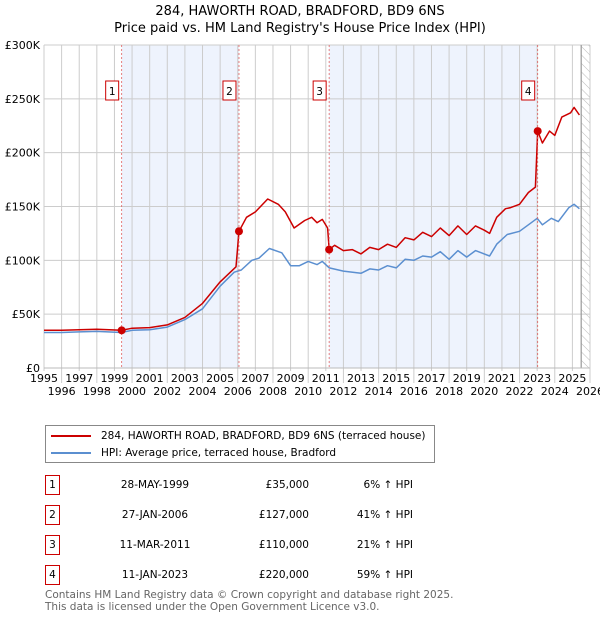  What do you see at coordinates (384, 545) in the screenshot?
I see `sale-hpi-change: 21% ↑ HPI` at bounding box center [384, 545].